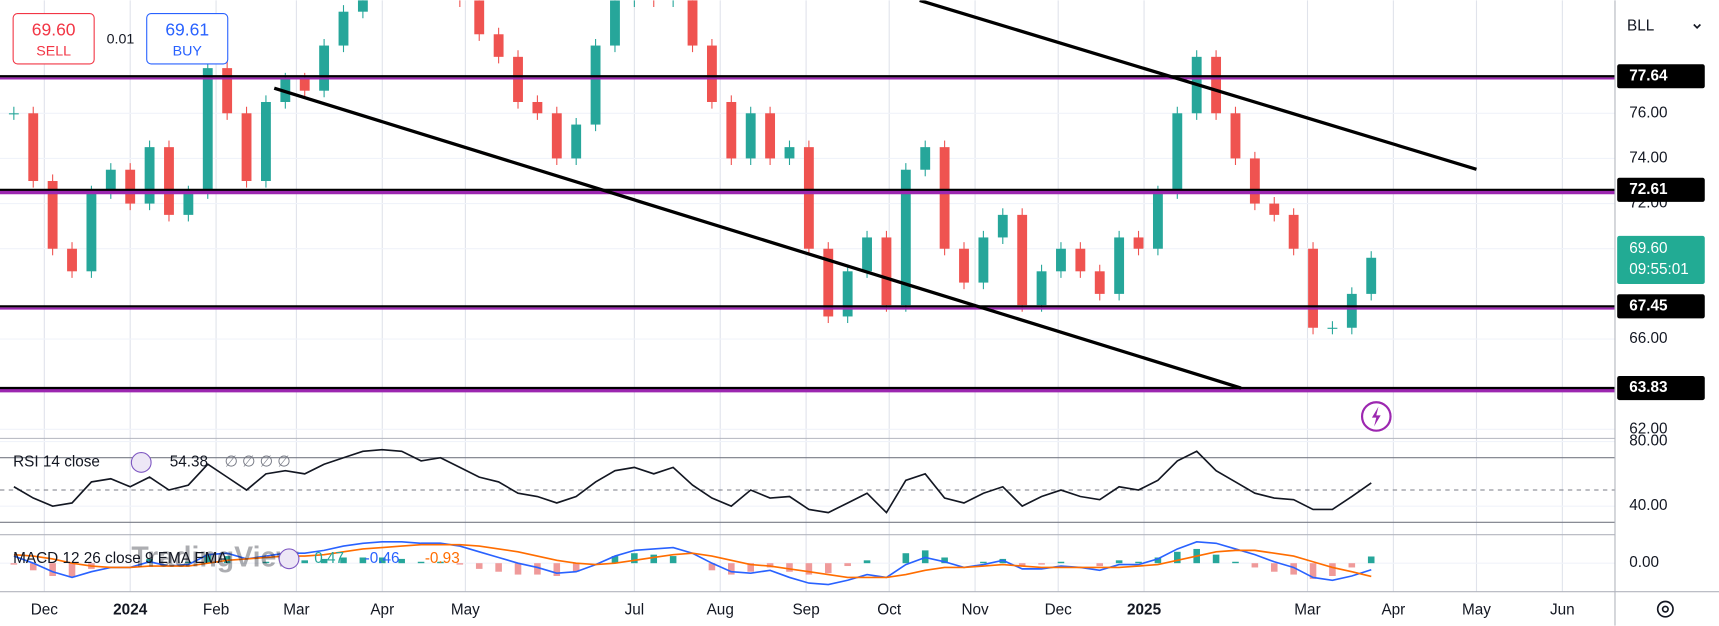 The height and width of the screenshot is (626, 1719). I want to click on x-tick-label: Feb, so click(216, 609).